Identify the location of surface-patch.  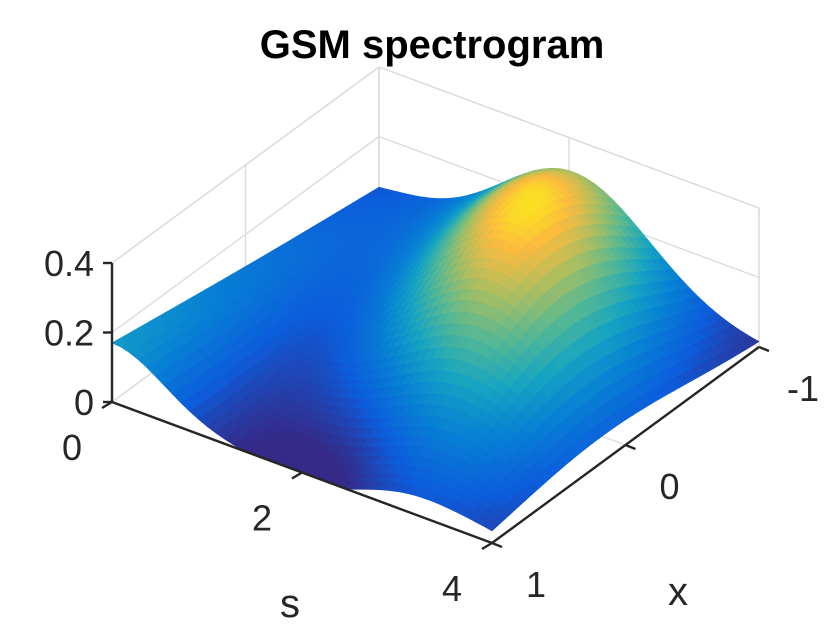
(491, 525).